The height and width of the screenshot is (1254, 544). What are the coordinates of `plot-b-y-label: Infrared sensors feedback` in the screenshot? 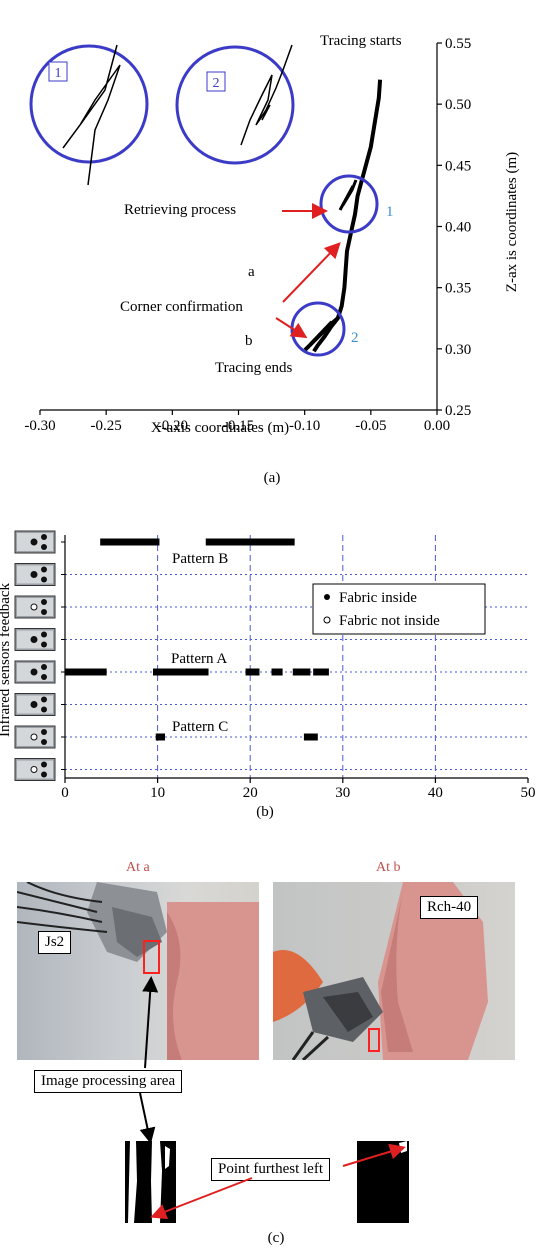 It's located at (6, 659).